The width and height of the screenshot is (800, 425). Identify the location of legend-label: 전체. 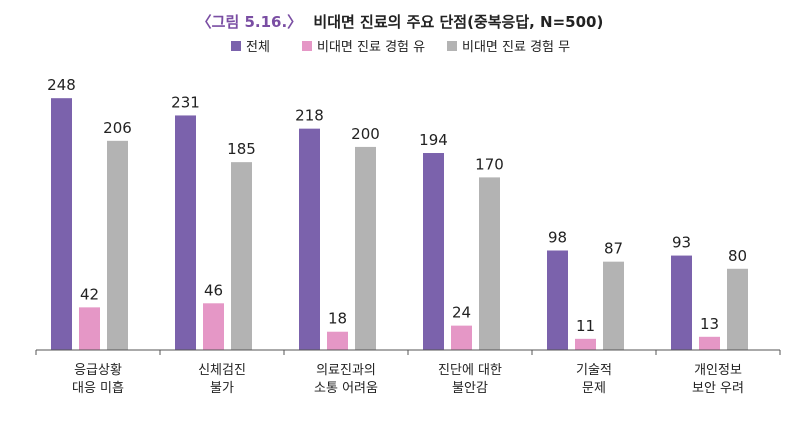
(258, 47).